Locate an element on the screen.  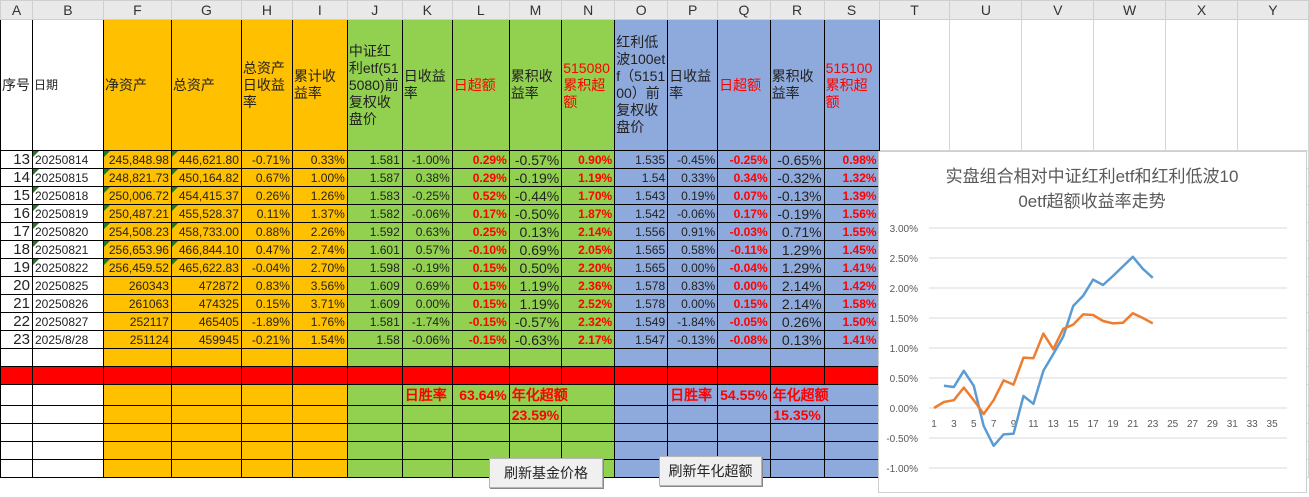
cell-M: -0.50% is located at coordinates (535, 214).